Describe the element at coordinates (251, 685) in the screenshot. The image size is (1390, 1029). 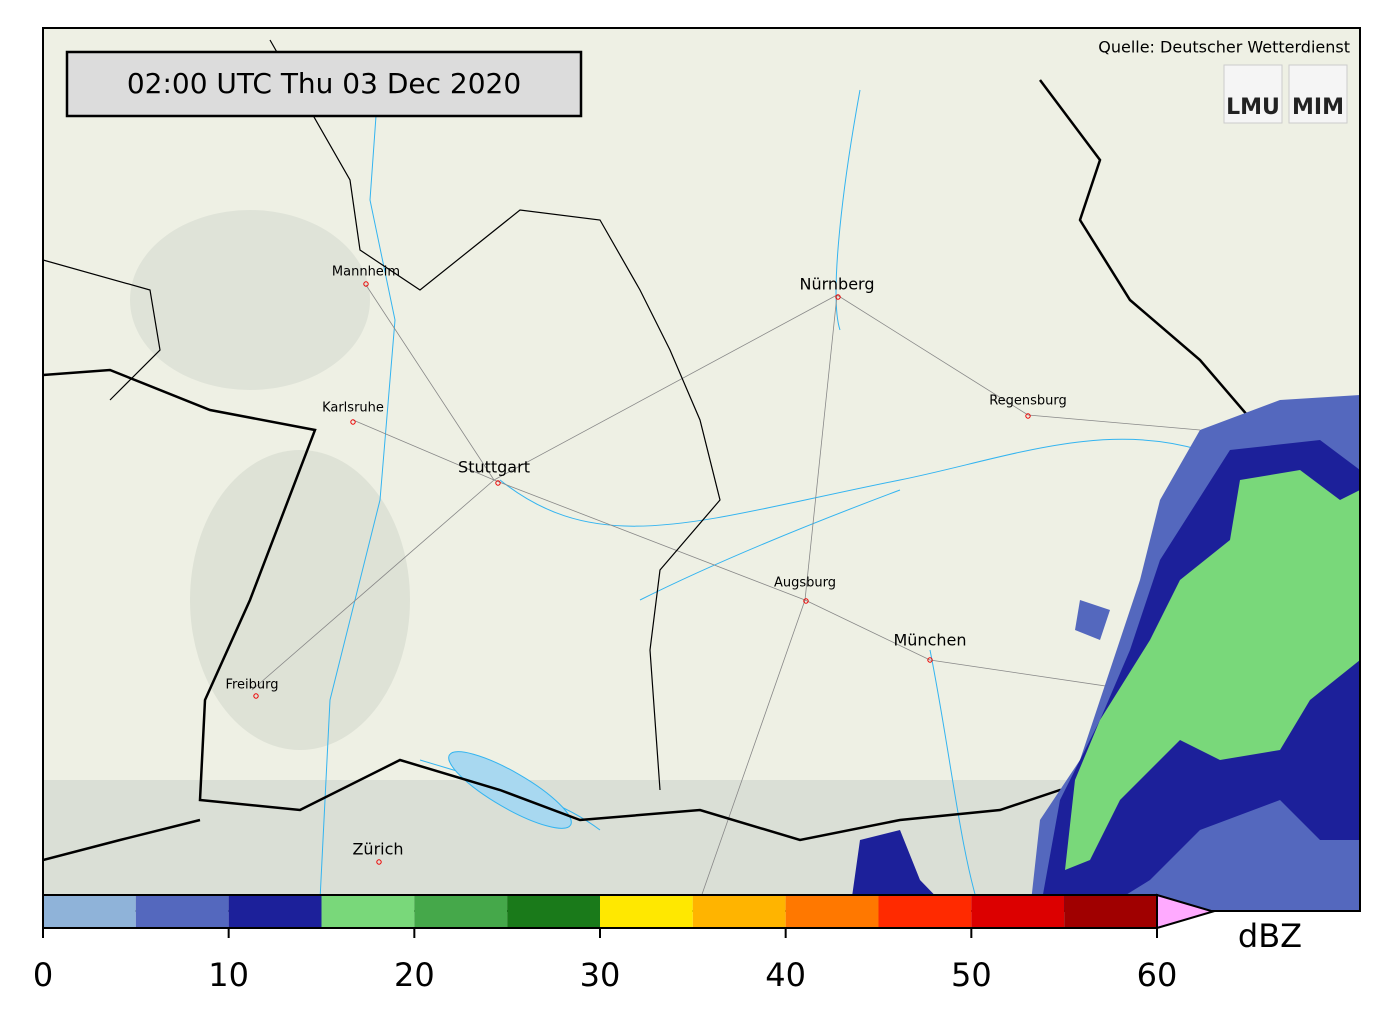
I see `city-label: Freiburg` at that location.